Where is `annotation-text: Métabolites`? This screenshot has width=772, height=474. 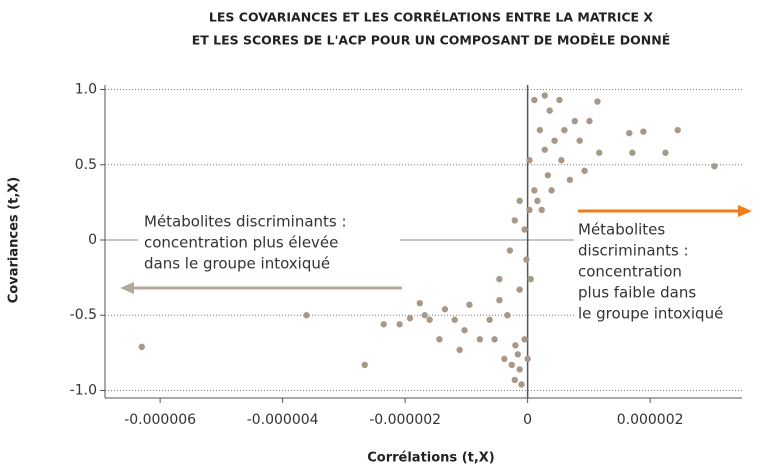 annotation-text: Métabolites is located at coordinates (621, 230).